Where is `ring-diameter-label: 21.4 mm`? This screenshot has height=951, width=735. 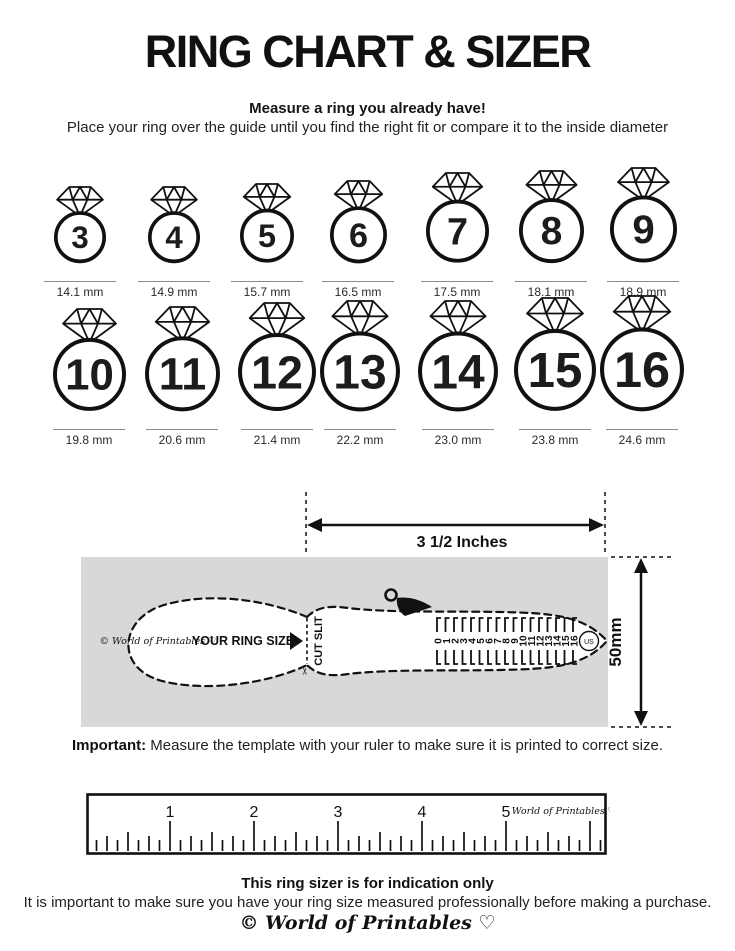 ring-diameter-label: 21.4 mm is located at coordinates (277, 440).